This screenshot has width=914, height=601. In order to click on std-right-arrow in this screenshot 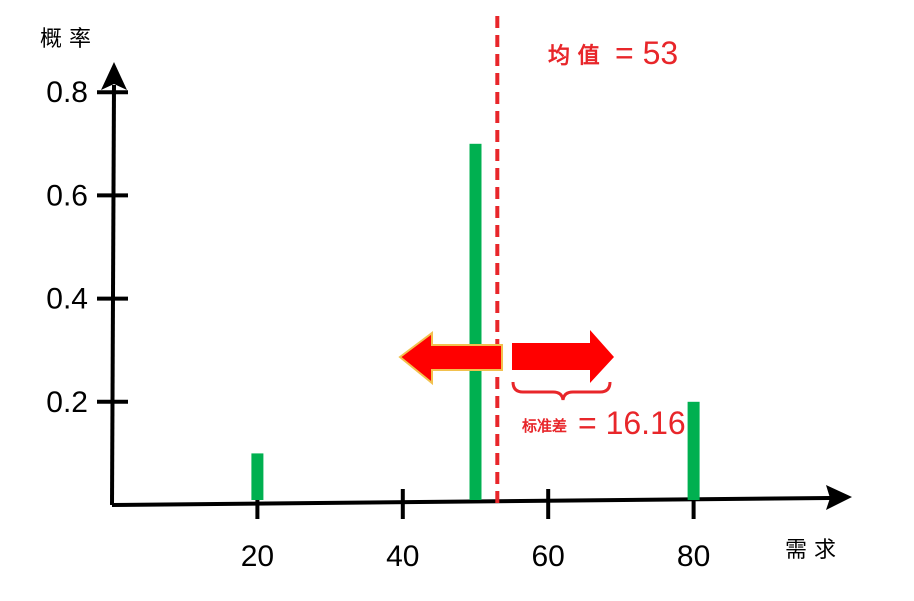, I will do `click(563, 356)`.